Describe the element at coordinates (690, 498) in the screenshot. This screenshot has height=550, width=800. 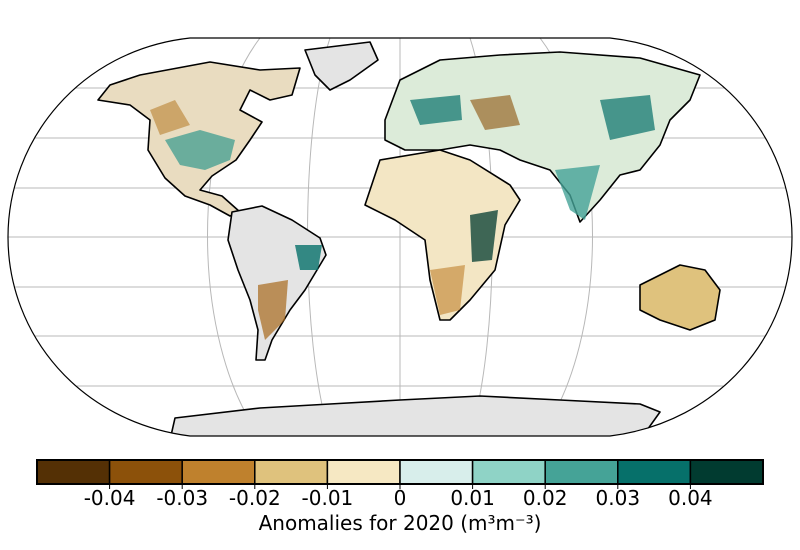
I see `colorbar-tick-label: 0.04` at that location.